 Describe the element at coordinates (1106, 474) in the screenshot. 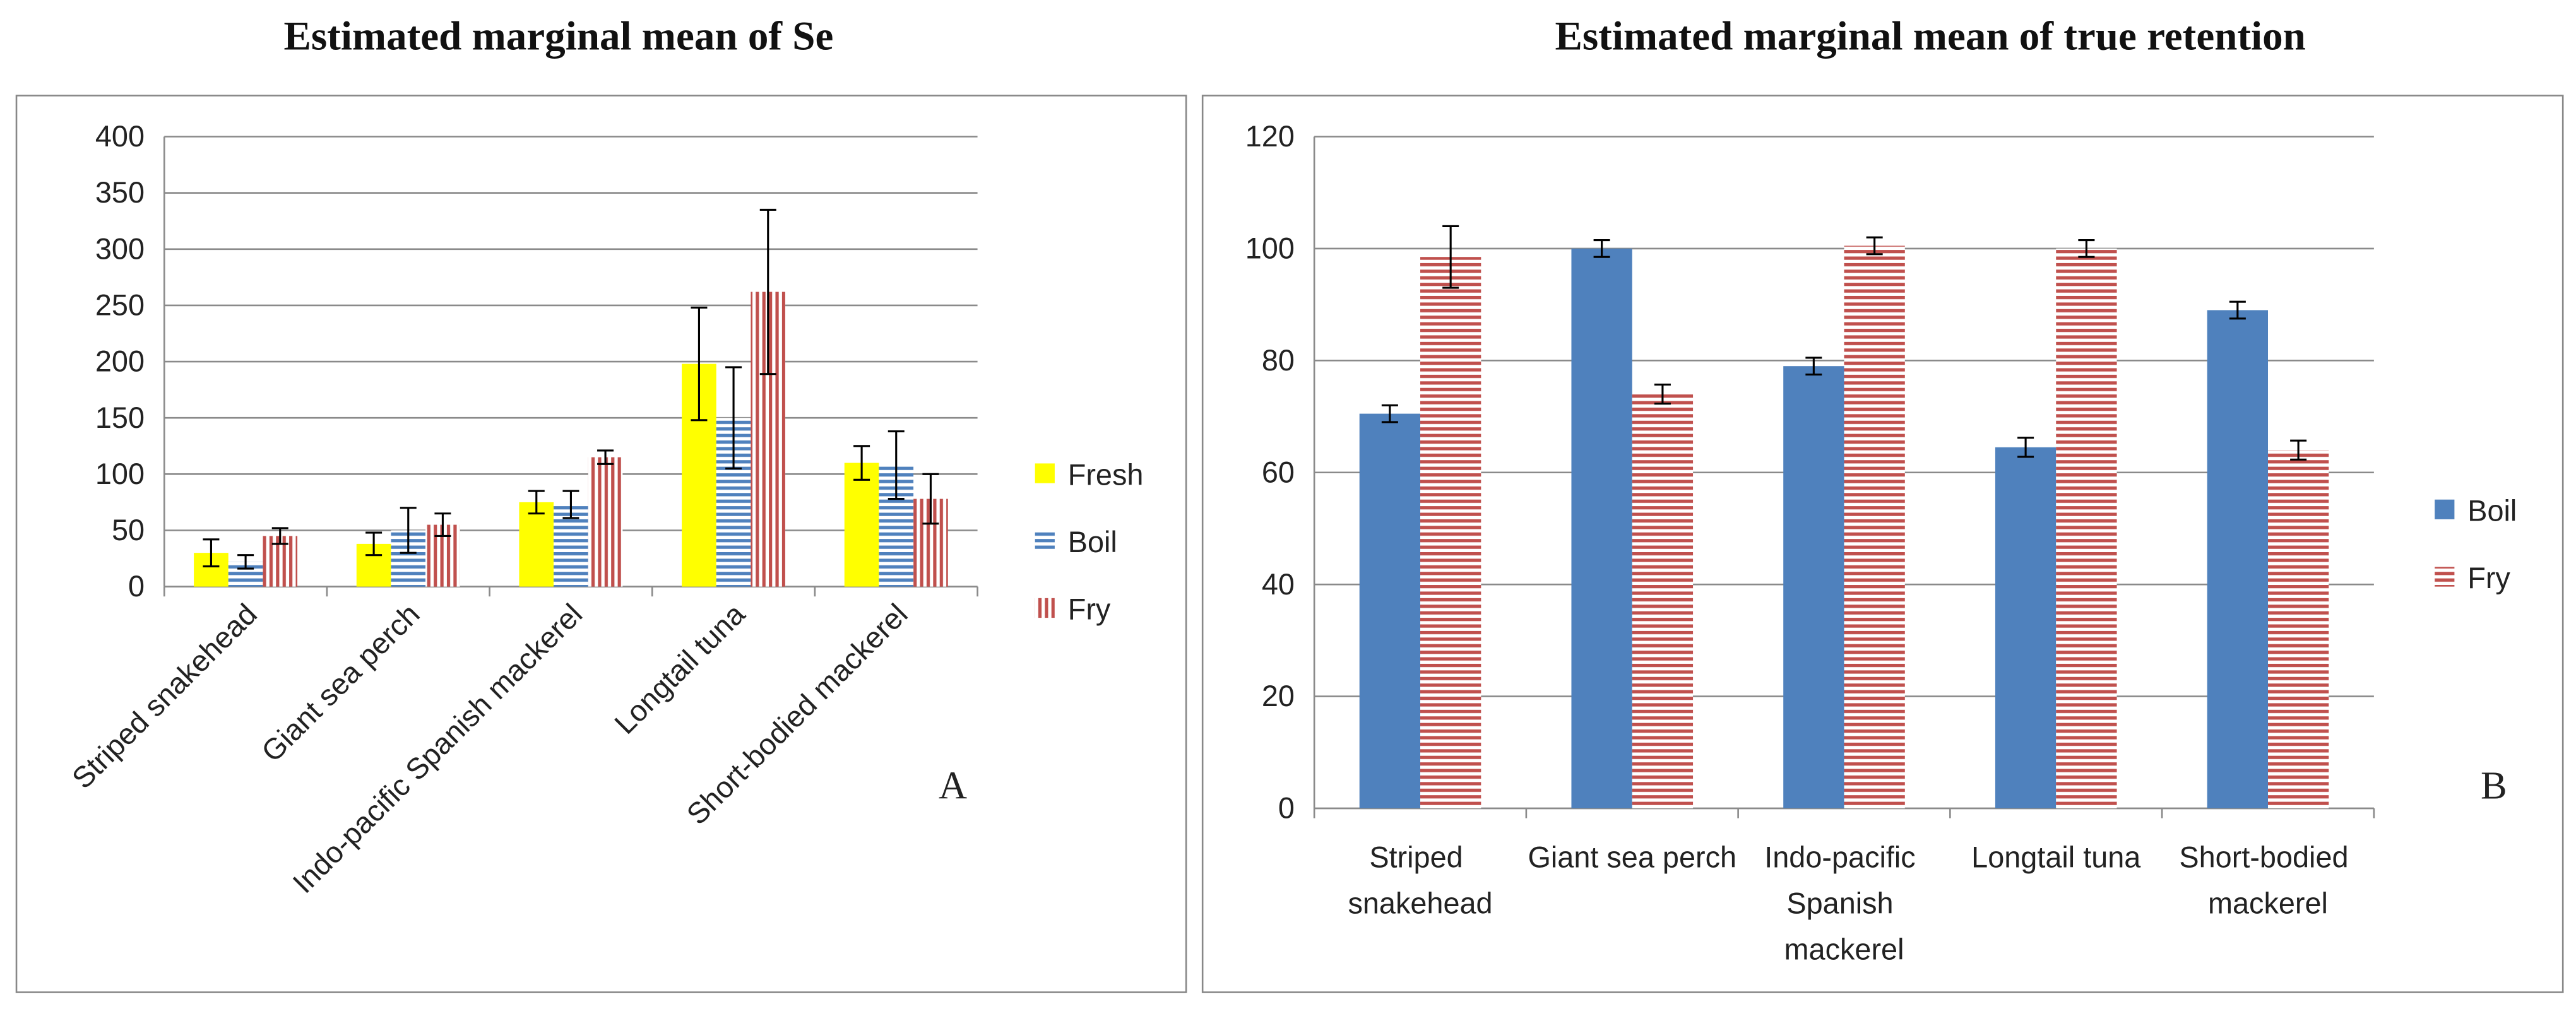

I see `legend-label: Fresh` at that location.